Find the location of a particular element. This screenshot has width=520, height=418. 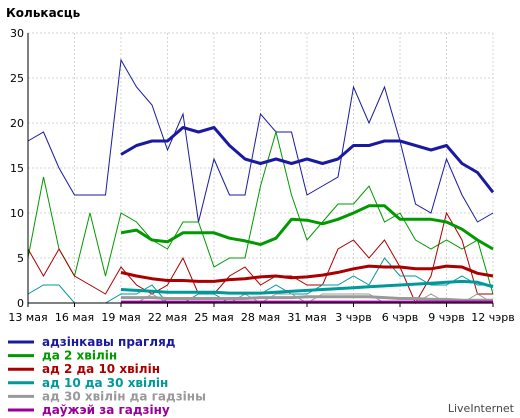

x-tick-label: 3 чэрв is located at coordinates (353, 317).